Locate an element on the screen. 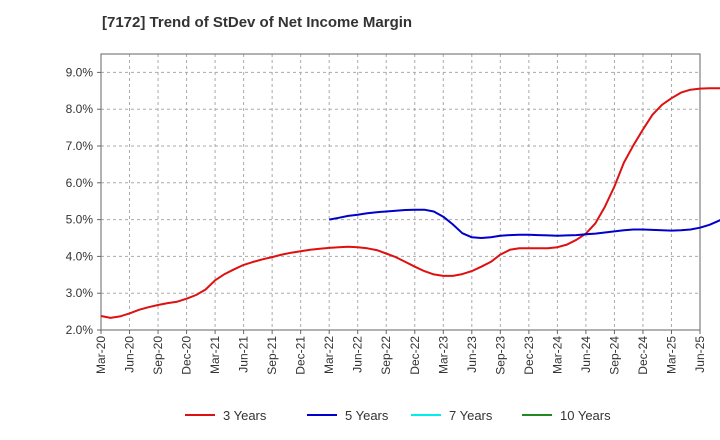 Image resolution: width=720 pixels, height=440 pixels. y-tick-label: 3.0% is located at coordinates (80, 293).